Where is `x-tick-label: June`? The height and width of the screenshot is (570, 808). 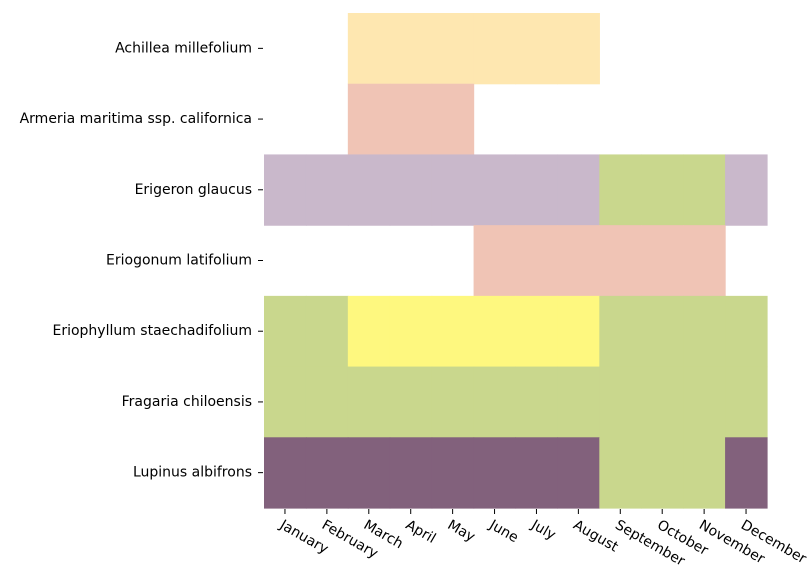 x-tick-label: June is located at coordinates (503, 532).